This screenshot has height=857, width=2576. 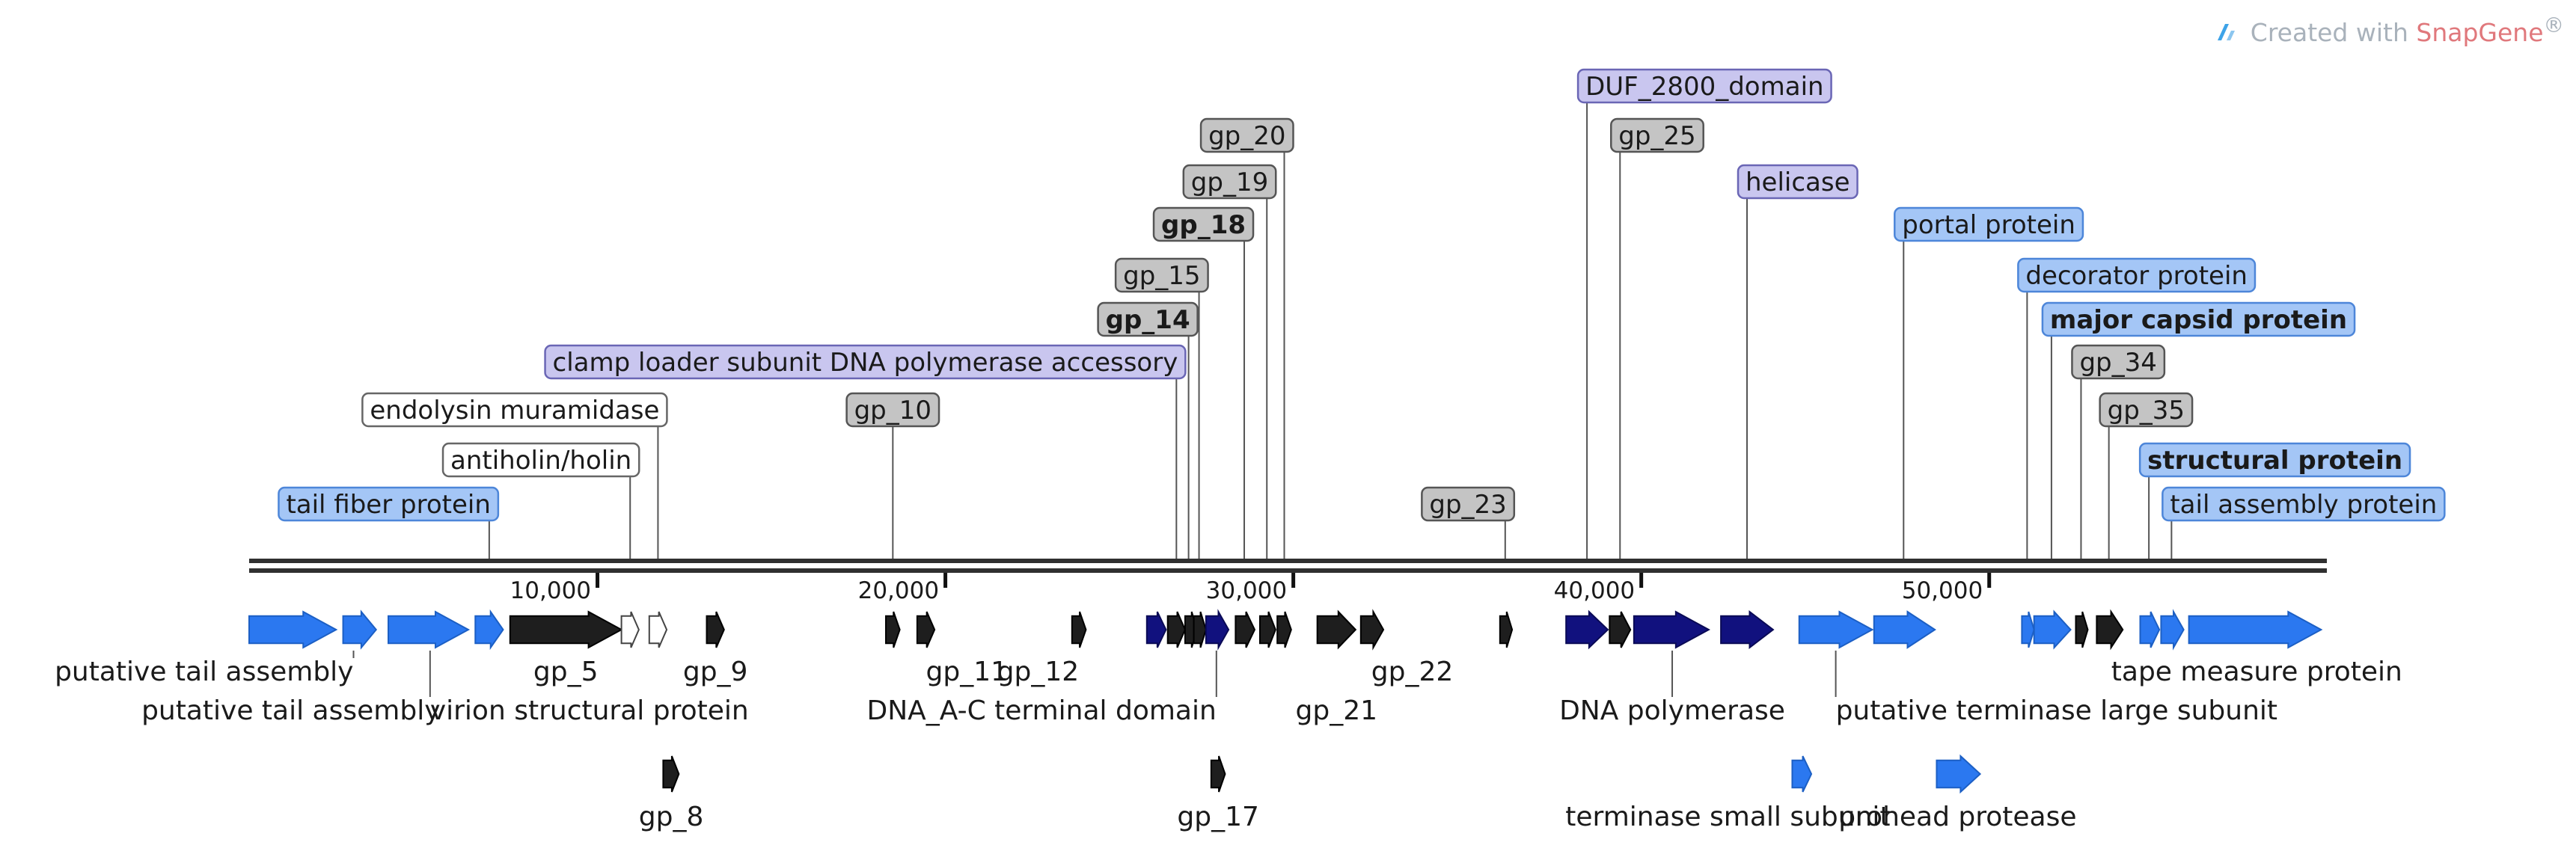 I want to click on gene-arrow-prohead-protease, so click(x=1959, y=774).